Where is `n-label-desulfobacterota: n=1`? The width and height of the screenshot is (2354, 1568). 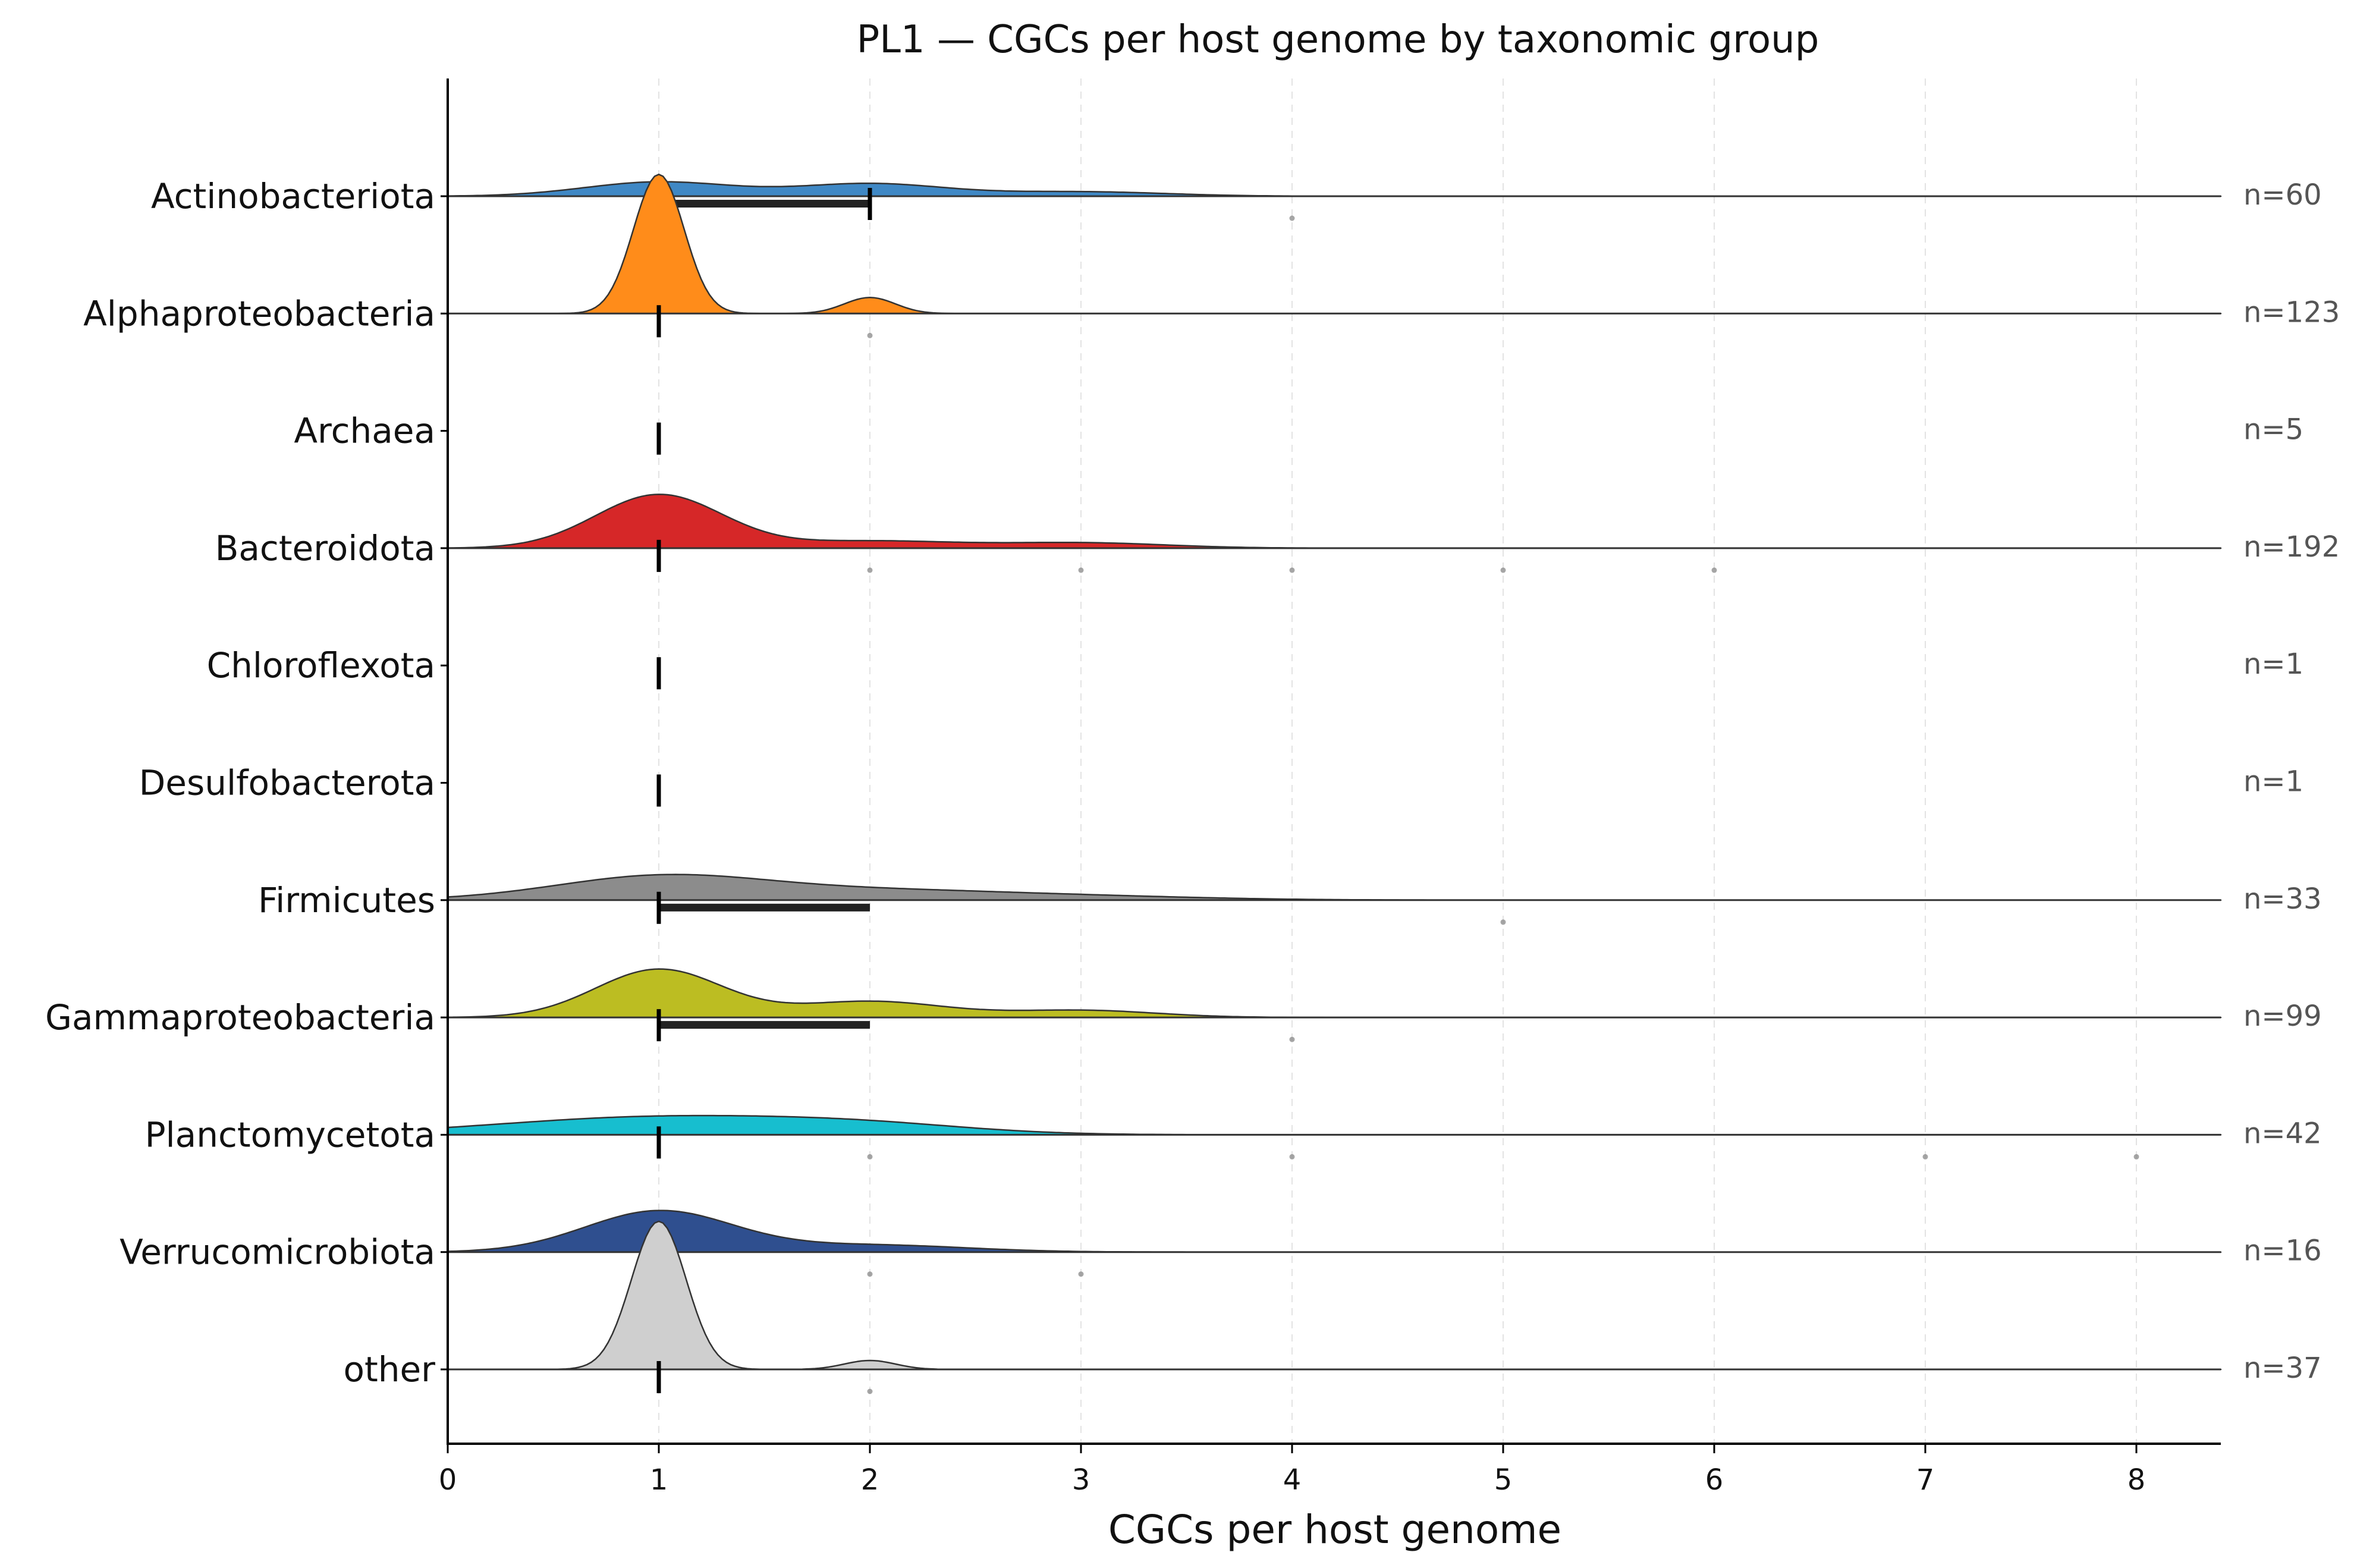 n-label-desulfobacterota: n=1 is located at coordinates (2273, 782).